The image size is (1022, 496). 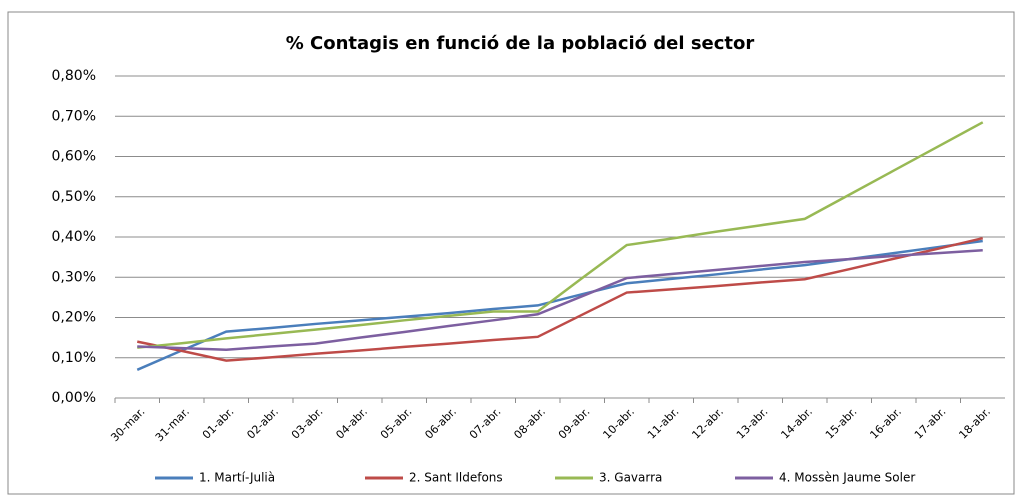 What do you see at coordinates (74, 358) in the screenshot?
I see `y-tick-label: 0,10%` at bounding box center [74, 358].